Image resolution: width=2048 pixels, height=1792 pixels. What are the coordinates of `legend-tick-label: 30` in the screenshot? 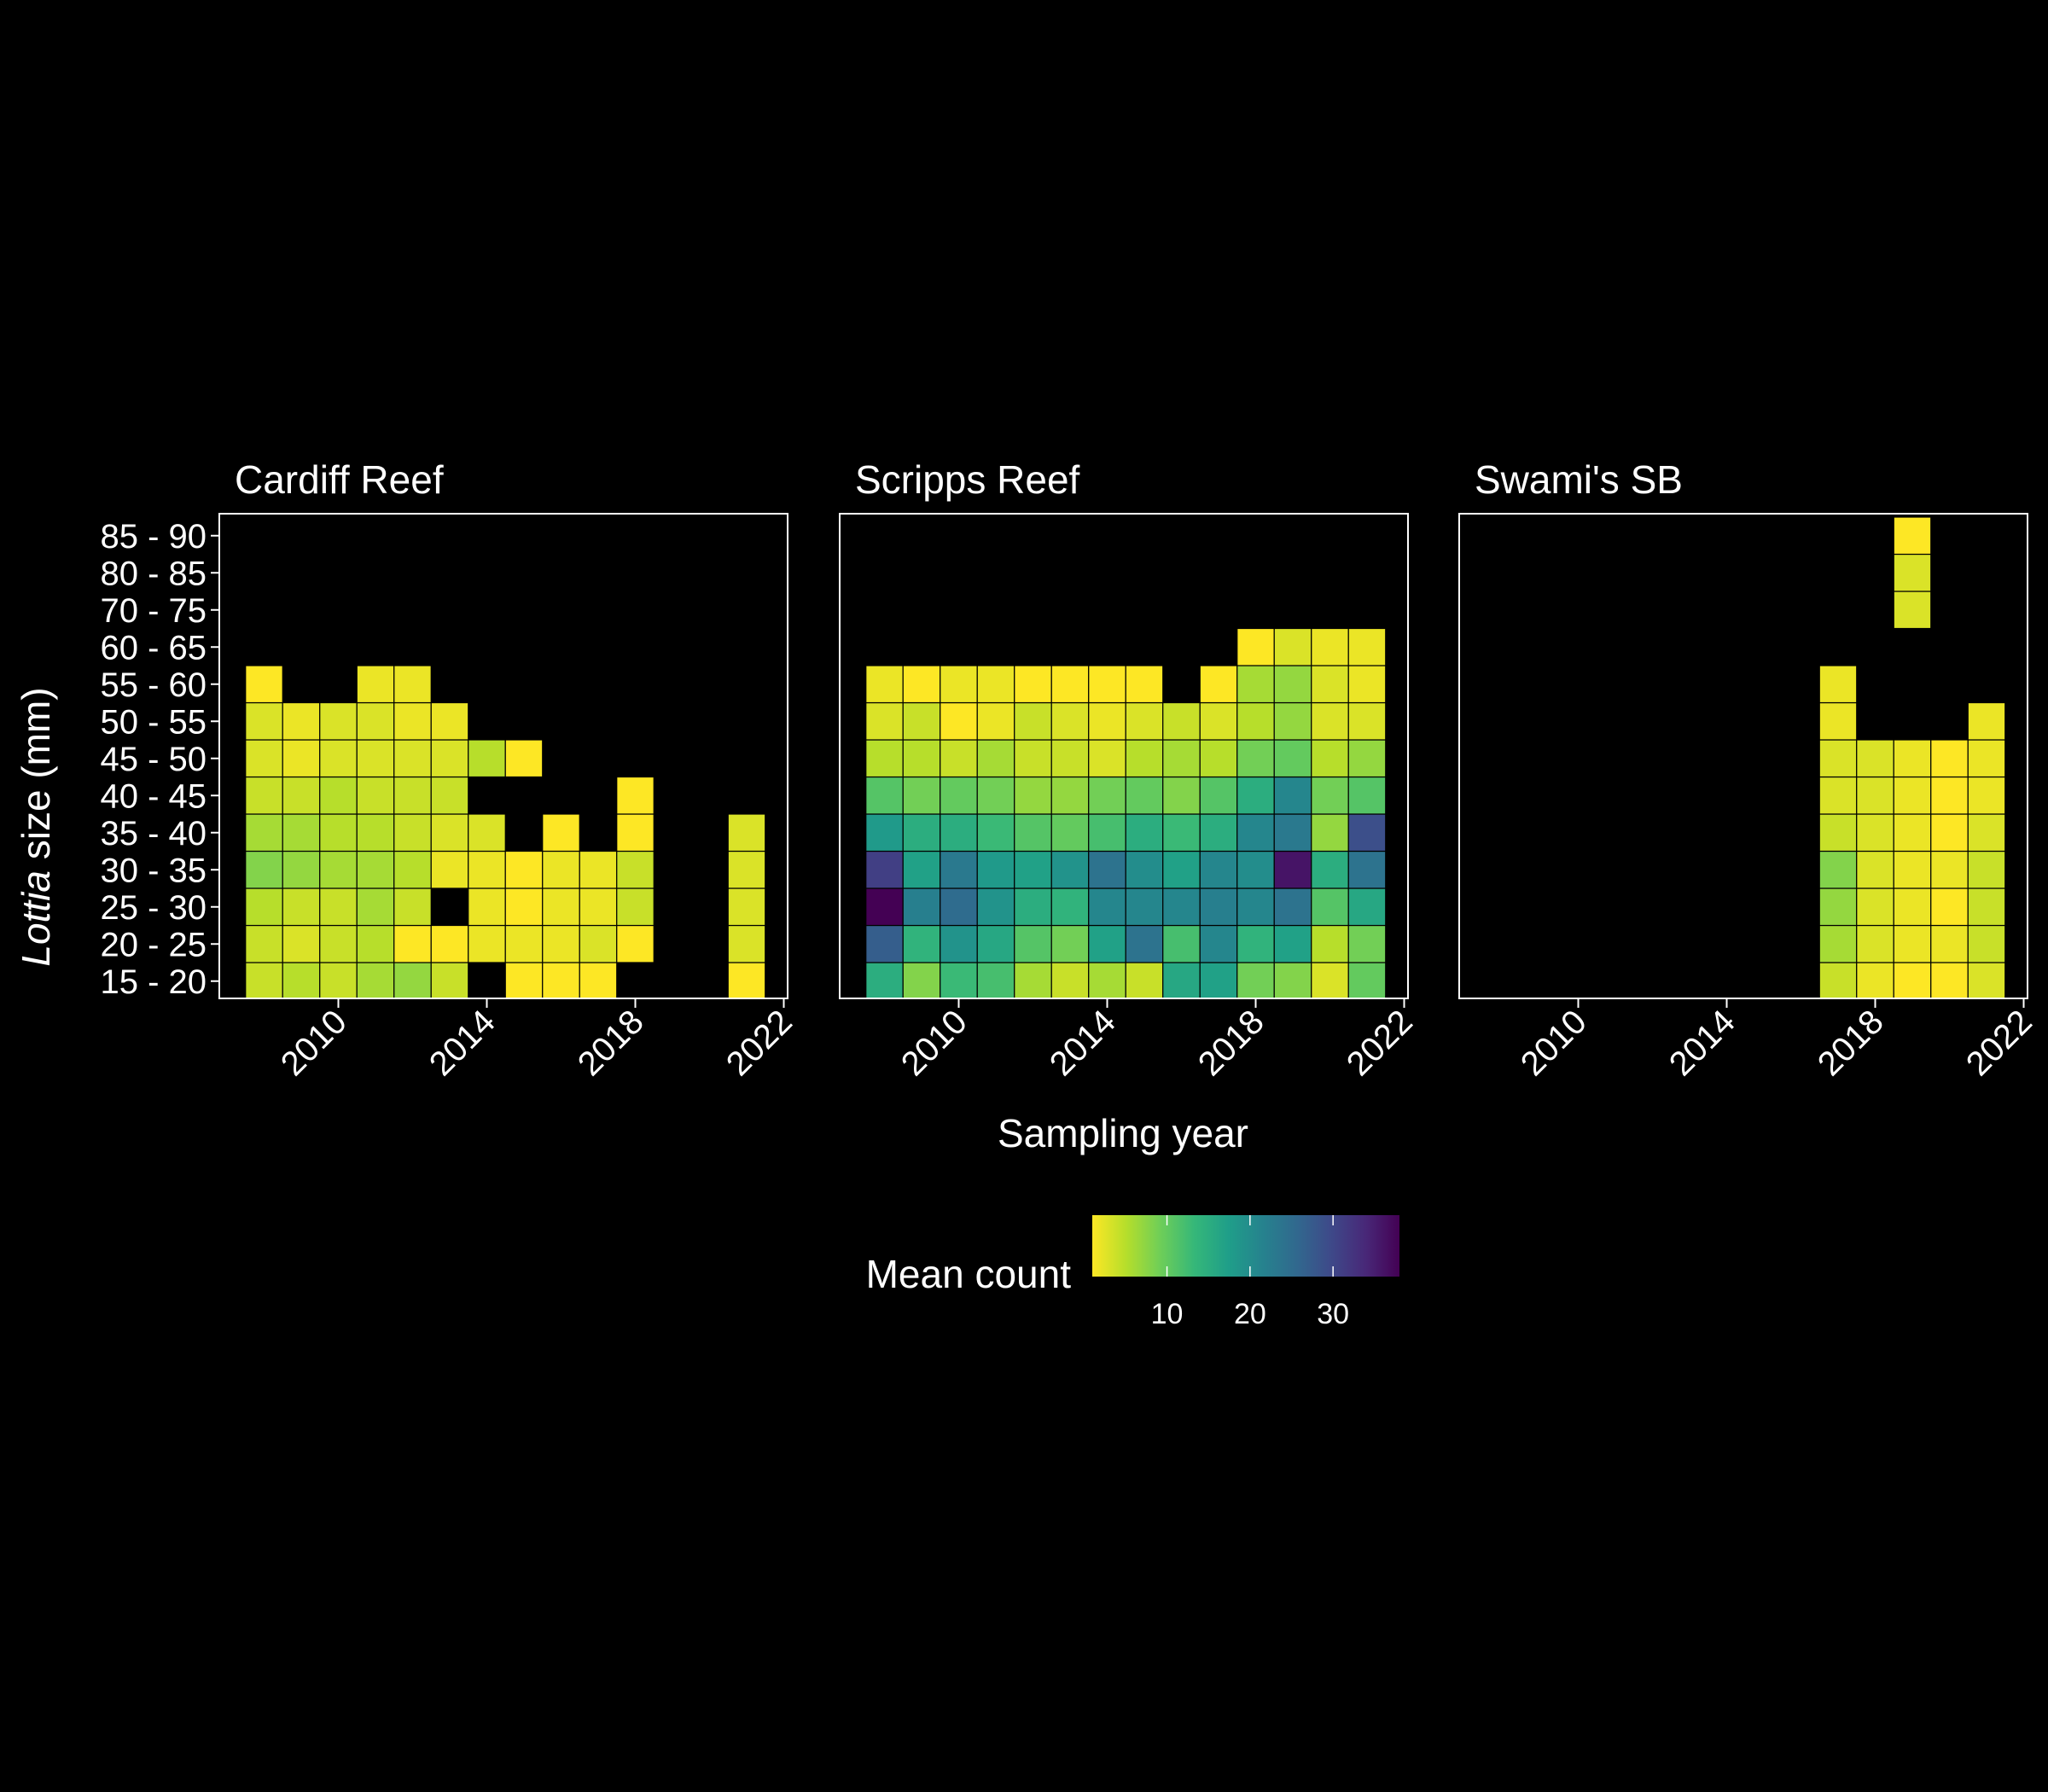 It's located at (1333, 1314).